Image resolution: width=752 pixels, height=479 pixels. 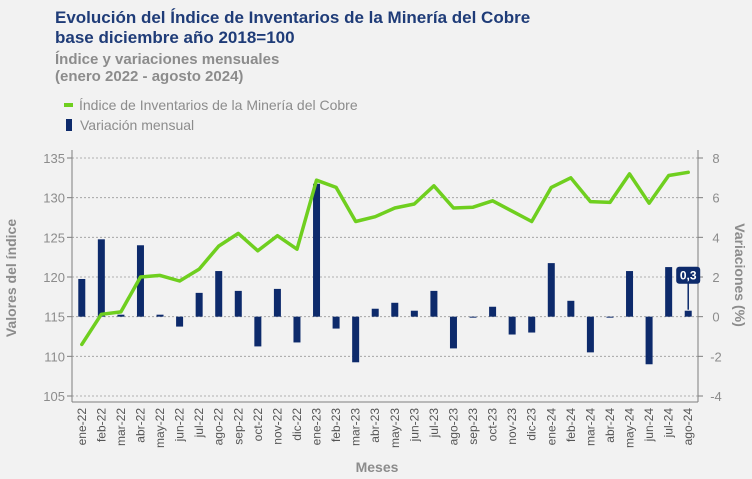 What do you see at coordinates (377, 467) in the screenshot?
I see `x-axis-title: Meses` at bounding box center [377, 467].